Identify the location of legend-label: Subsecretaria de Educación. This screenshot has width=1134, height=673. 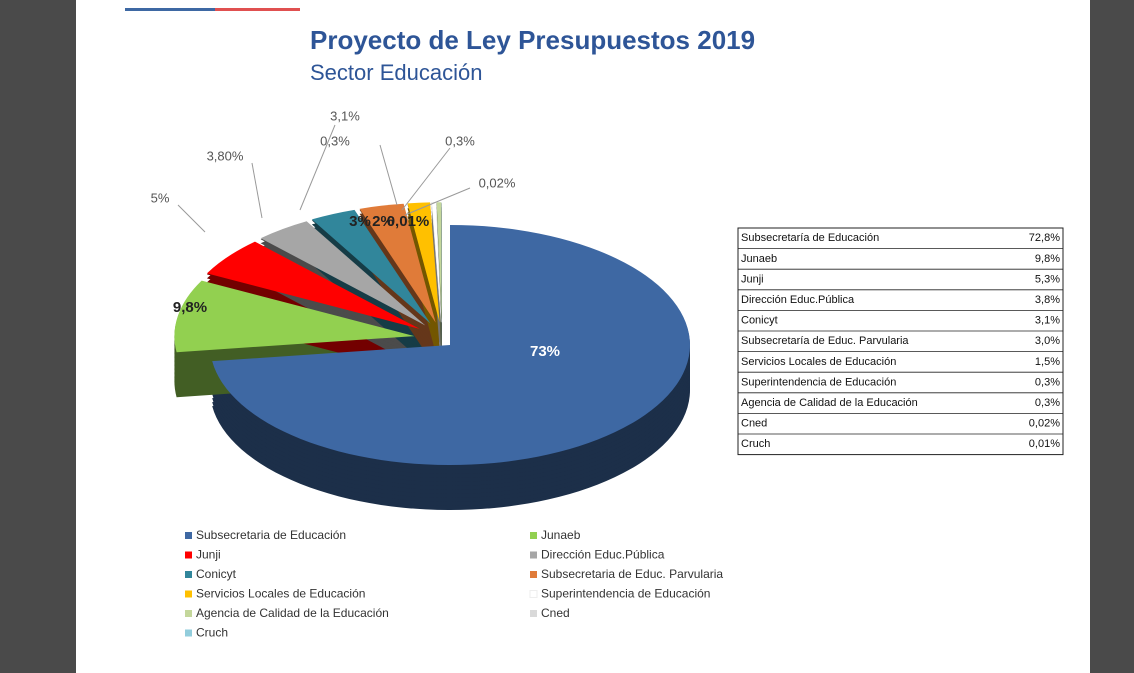
(271, 535).